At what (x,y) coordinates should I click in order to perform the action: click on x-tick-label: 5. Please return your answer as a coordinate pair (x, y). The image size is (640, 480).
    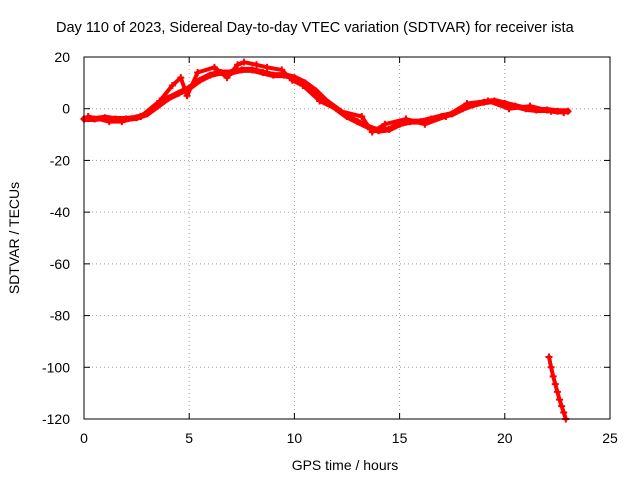
    Looking at the image, I should click on (189, 438).